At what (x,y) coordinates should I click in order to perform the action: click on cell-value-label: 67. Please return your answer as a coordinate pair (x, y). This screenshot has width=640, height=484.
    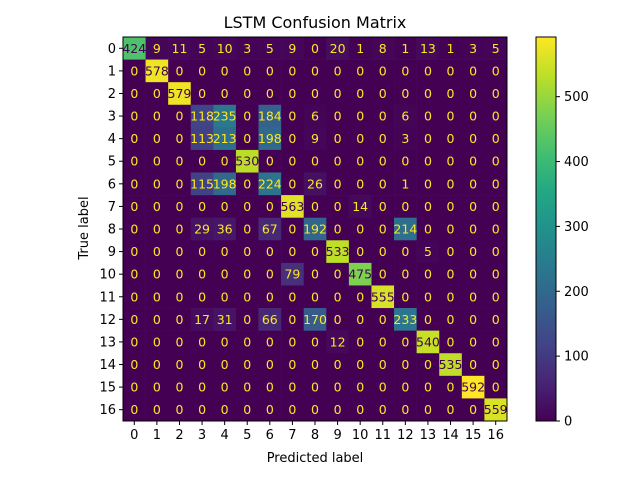
    Looking at the image, I should click on (270, 229).